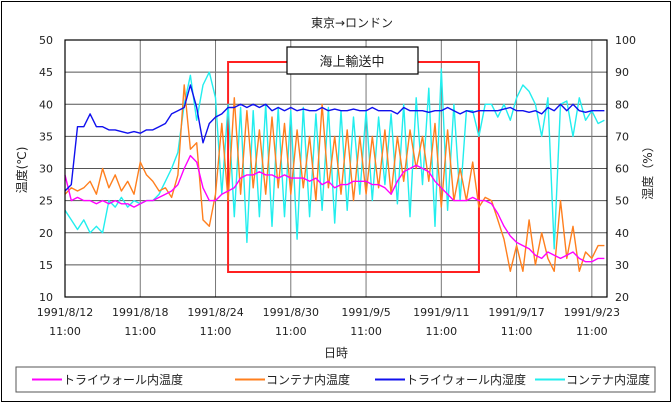 This screenshot has height=403, width=672. Describe the element at coordinates (625, 40) in the screenshot. I see `y-tick-right: 100` at that location.